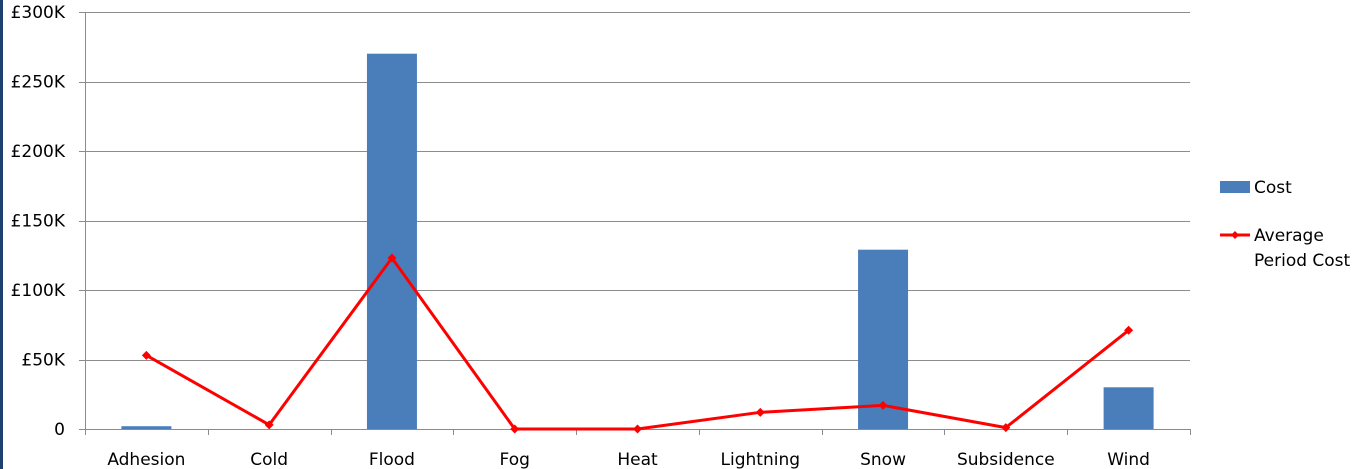 The image size is (1370, 469). I want to click on bar-flood, so click(391, 241).